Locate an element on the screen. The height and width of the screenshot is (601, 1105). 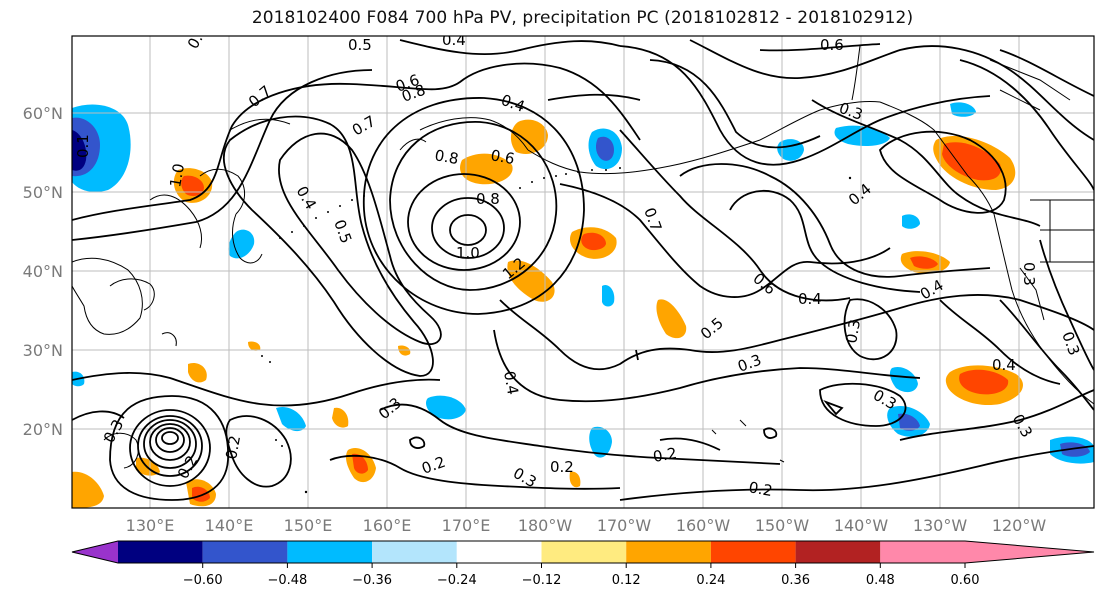
lon-label: 180°W is located at coordinates (545, 525).